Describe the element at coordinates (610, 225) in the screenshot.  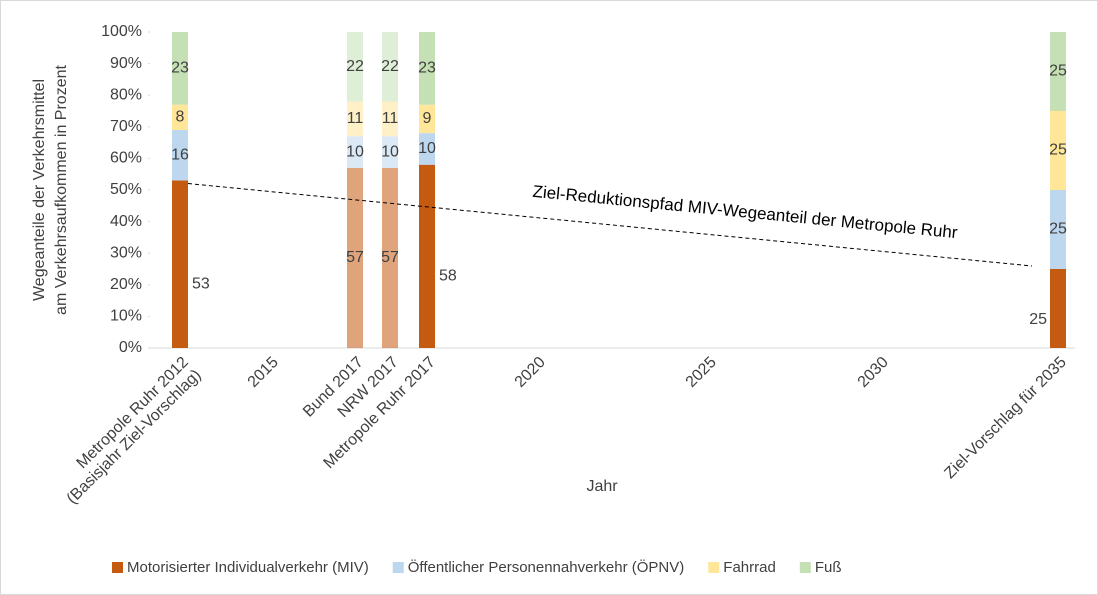
I see `trend-line` at that location.